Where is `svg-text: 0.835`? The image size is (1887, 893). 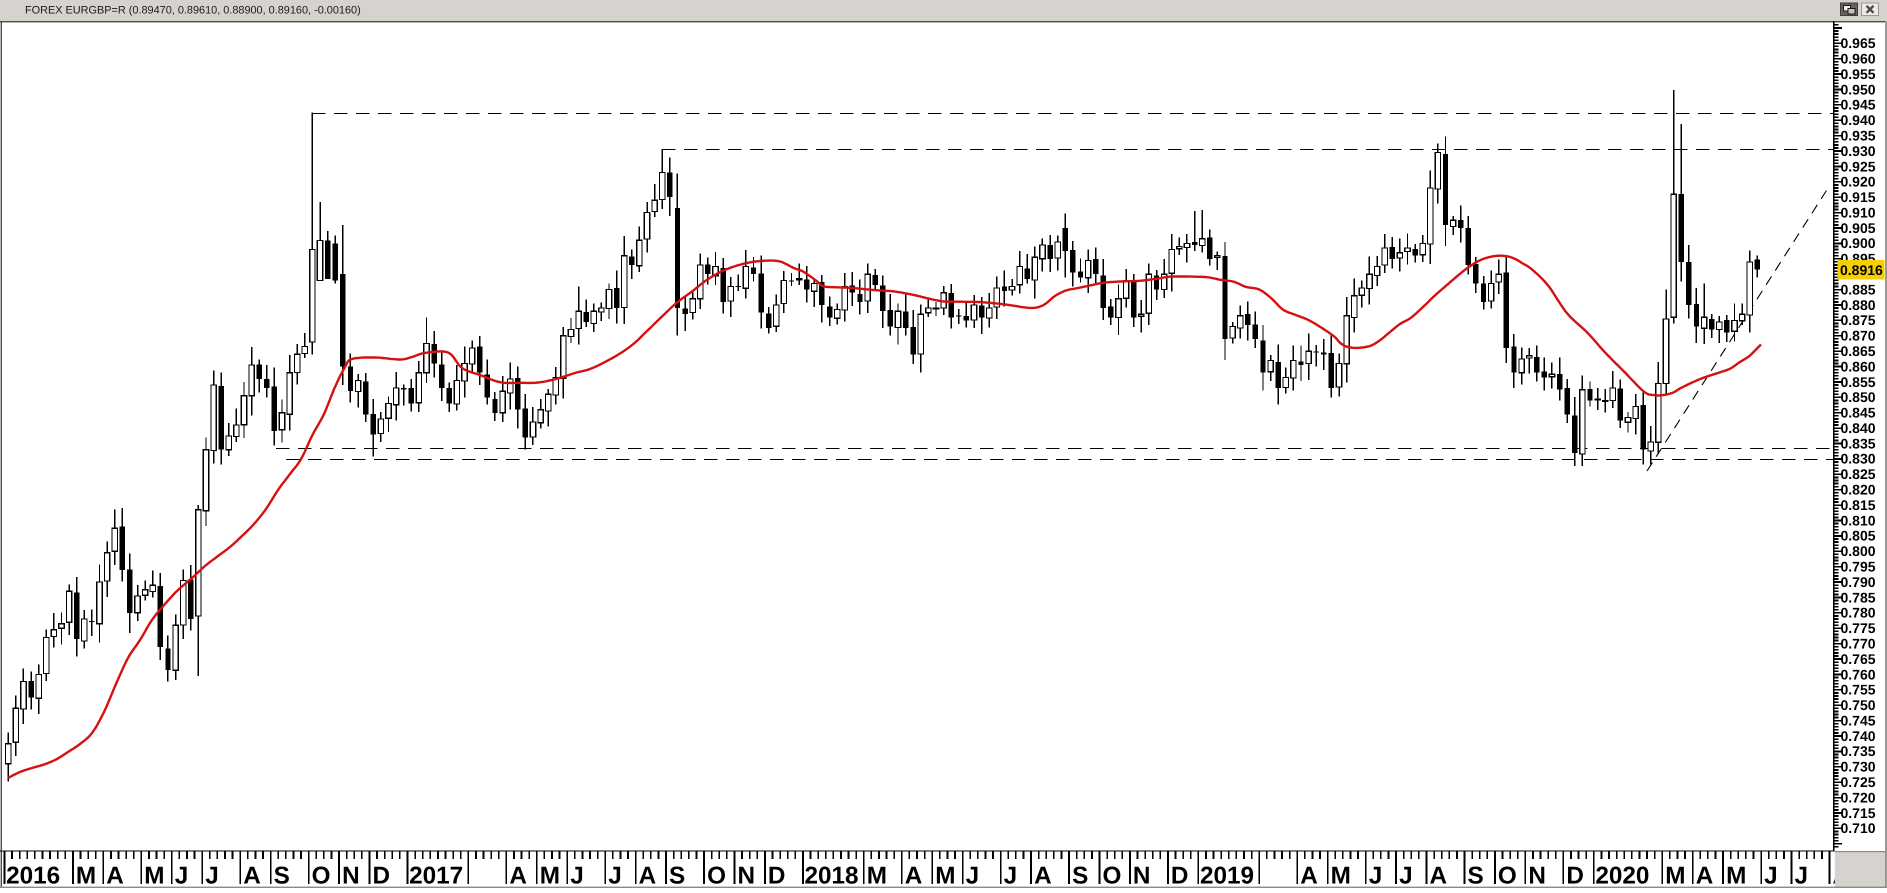 svg-text: 0.835 is located at coordinates (1858, 443).